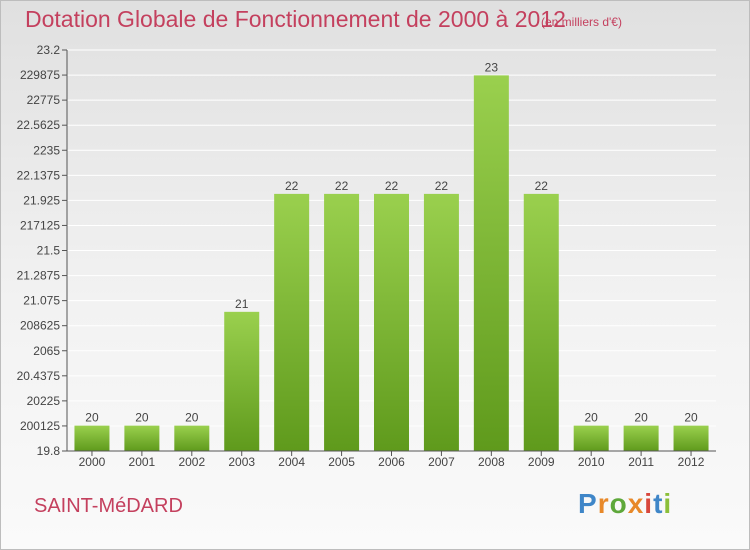 Image resolution: width=750 pixels, height=550 pixels. Describe the element at coordinates (39, 125) in the screenshot. I see `y-tick-label: 22.5625` at that location.